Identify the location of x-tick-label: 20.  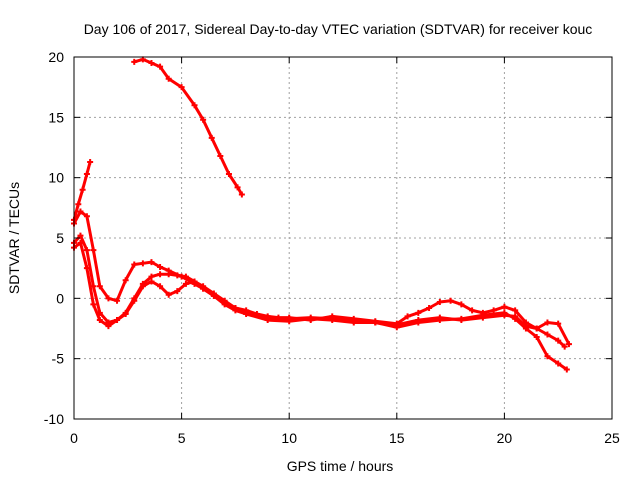
(505, 438).